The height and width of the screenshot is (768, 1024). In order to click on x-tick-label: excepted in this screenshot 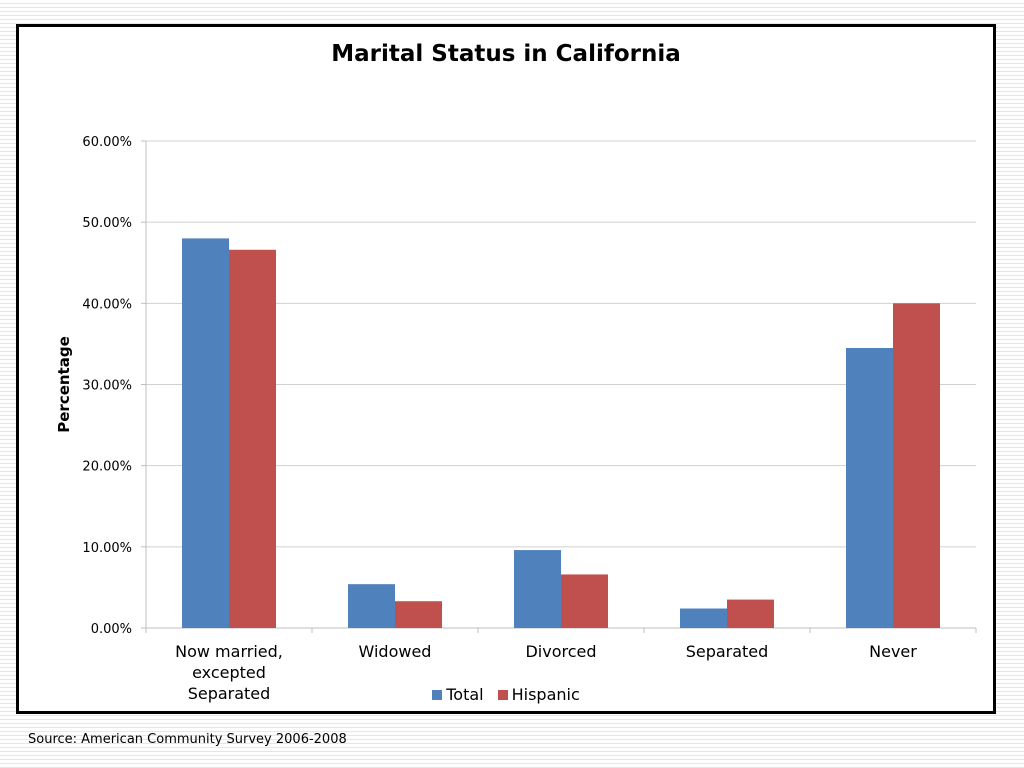, I will do `click(229, 672)`.